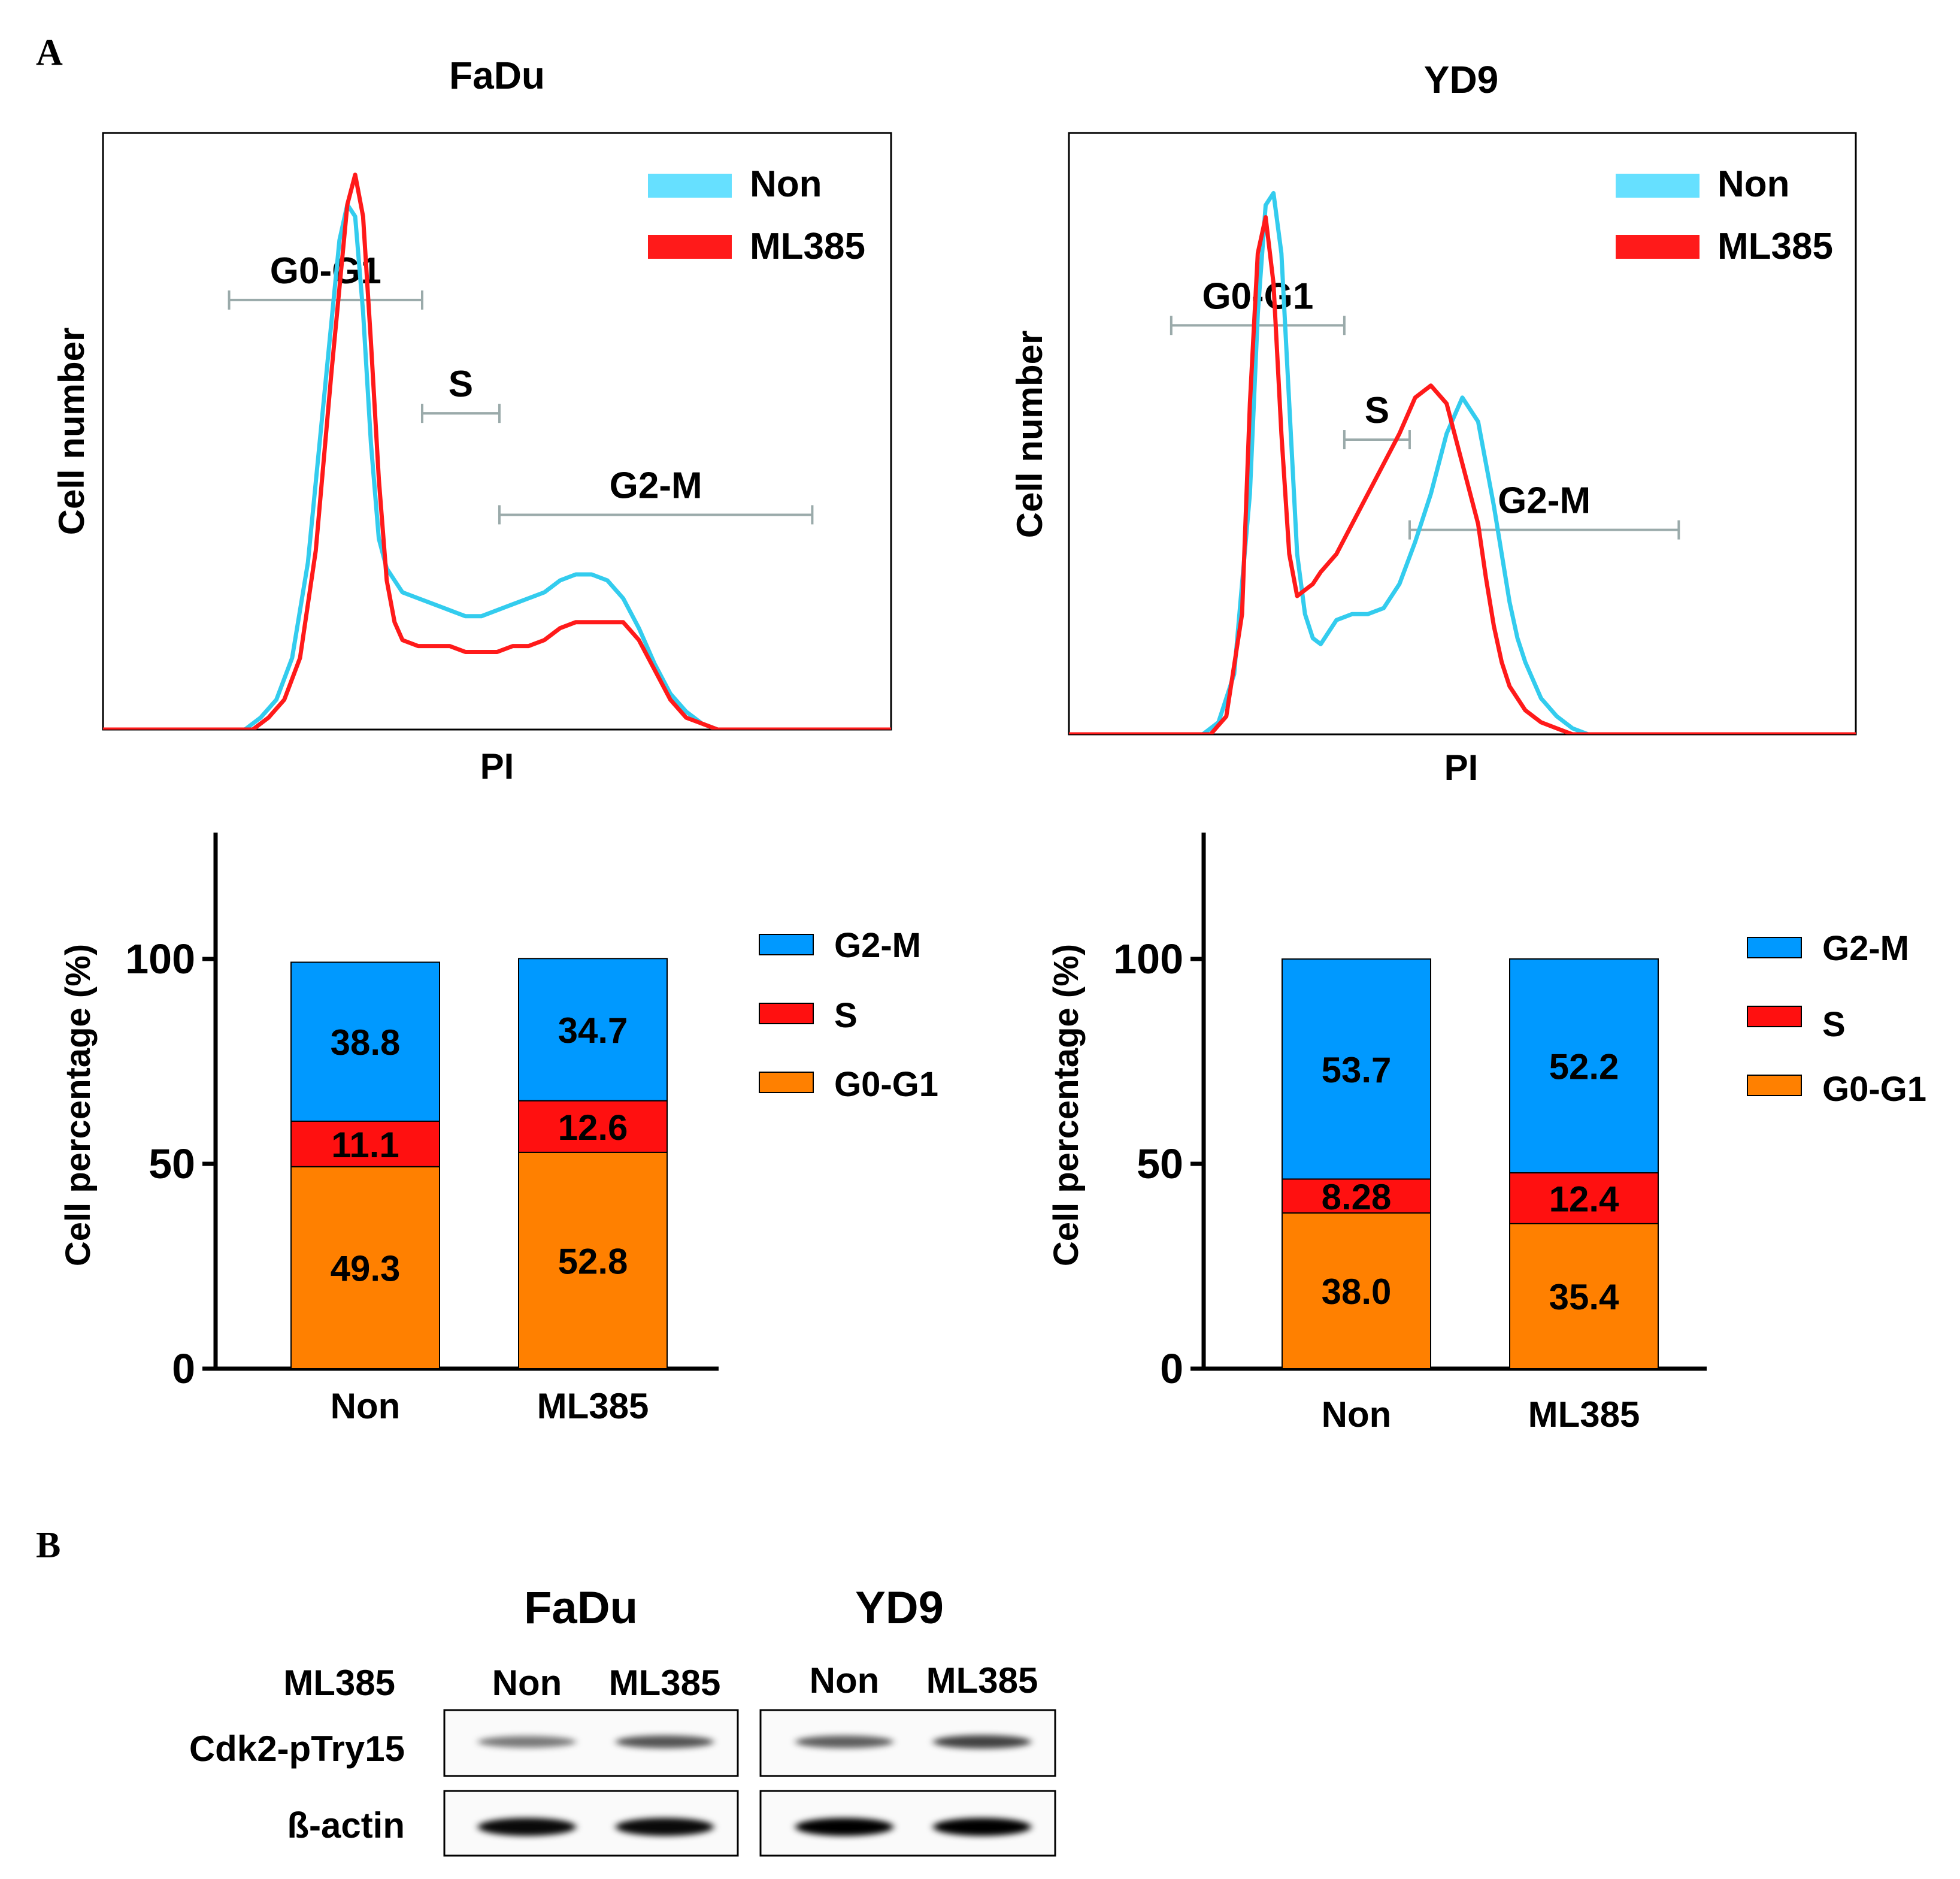  What do you see at coordinates (1866, 948) in the screenshot?
I see `legend-label-g2m: G2-M` at bounding box center [1866, 948].